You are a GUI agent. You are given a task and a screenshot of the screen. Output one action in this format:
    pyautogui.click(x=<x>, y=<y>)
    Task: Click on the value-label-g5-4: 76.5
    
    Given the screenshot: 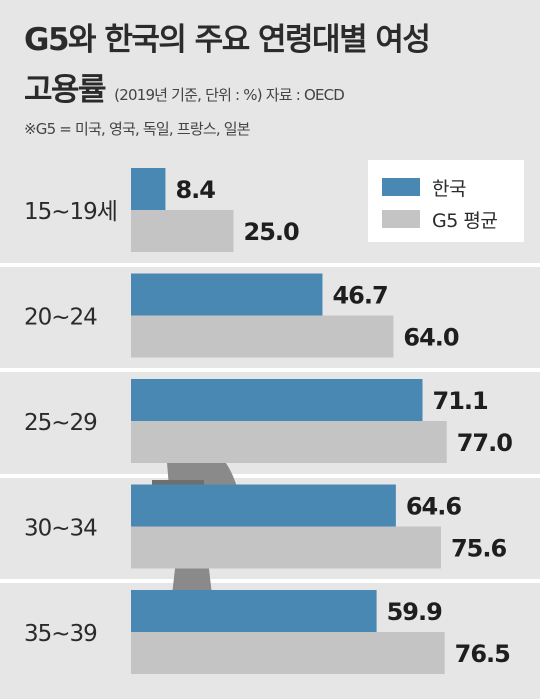 What is the action you would take?
    pyautogui.click(x=483, y=654)
    